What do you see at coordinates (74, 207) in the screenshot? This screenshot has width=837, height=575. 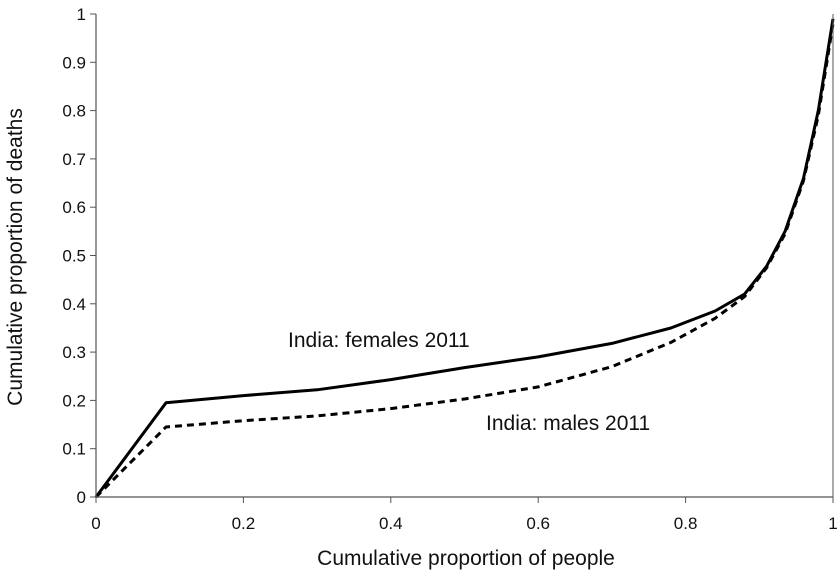 I see `y-tick-label: 0.6` at bounding box center [74, 207].